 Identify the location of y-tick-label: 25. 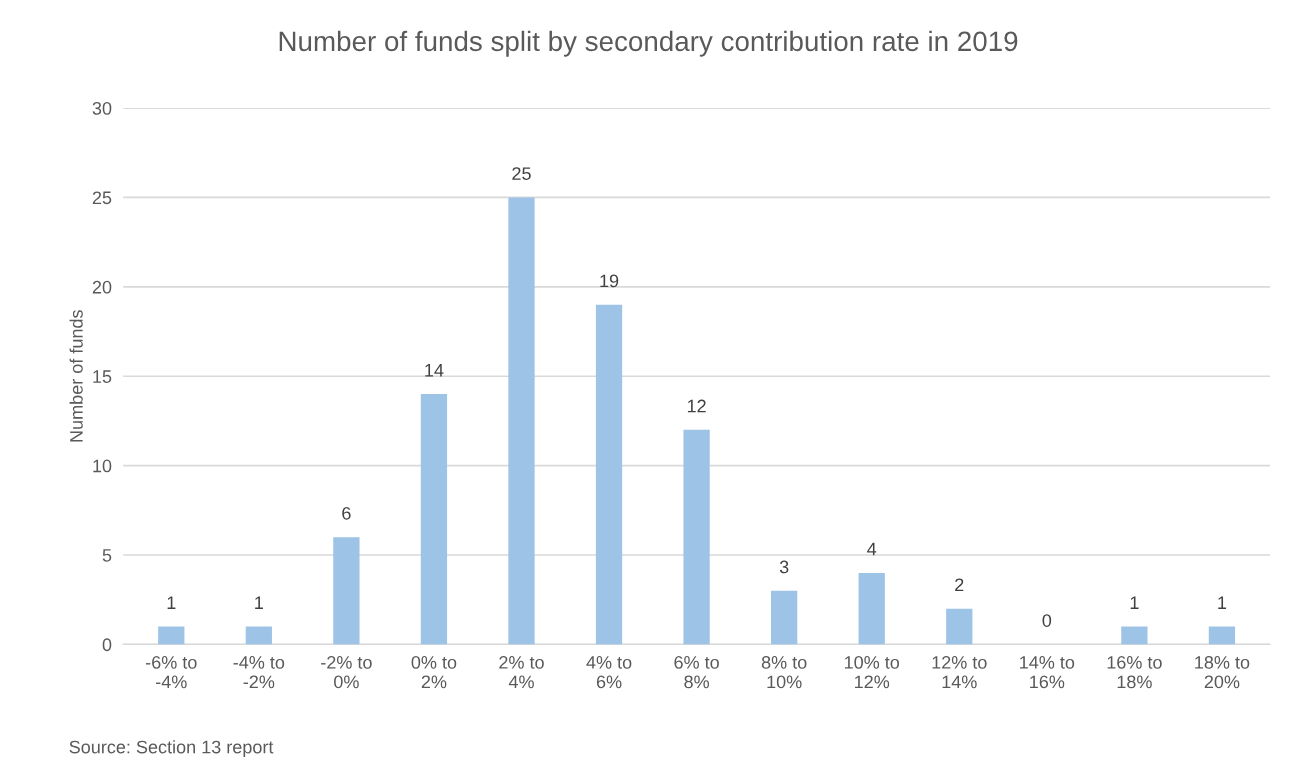
(102, 198).